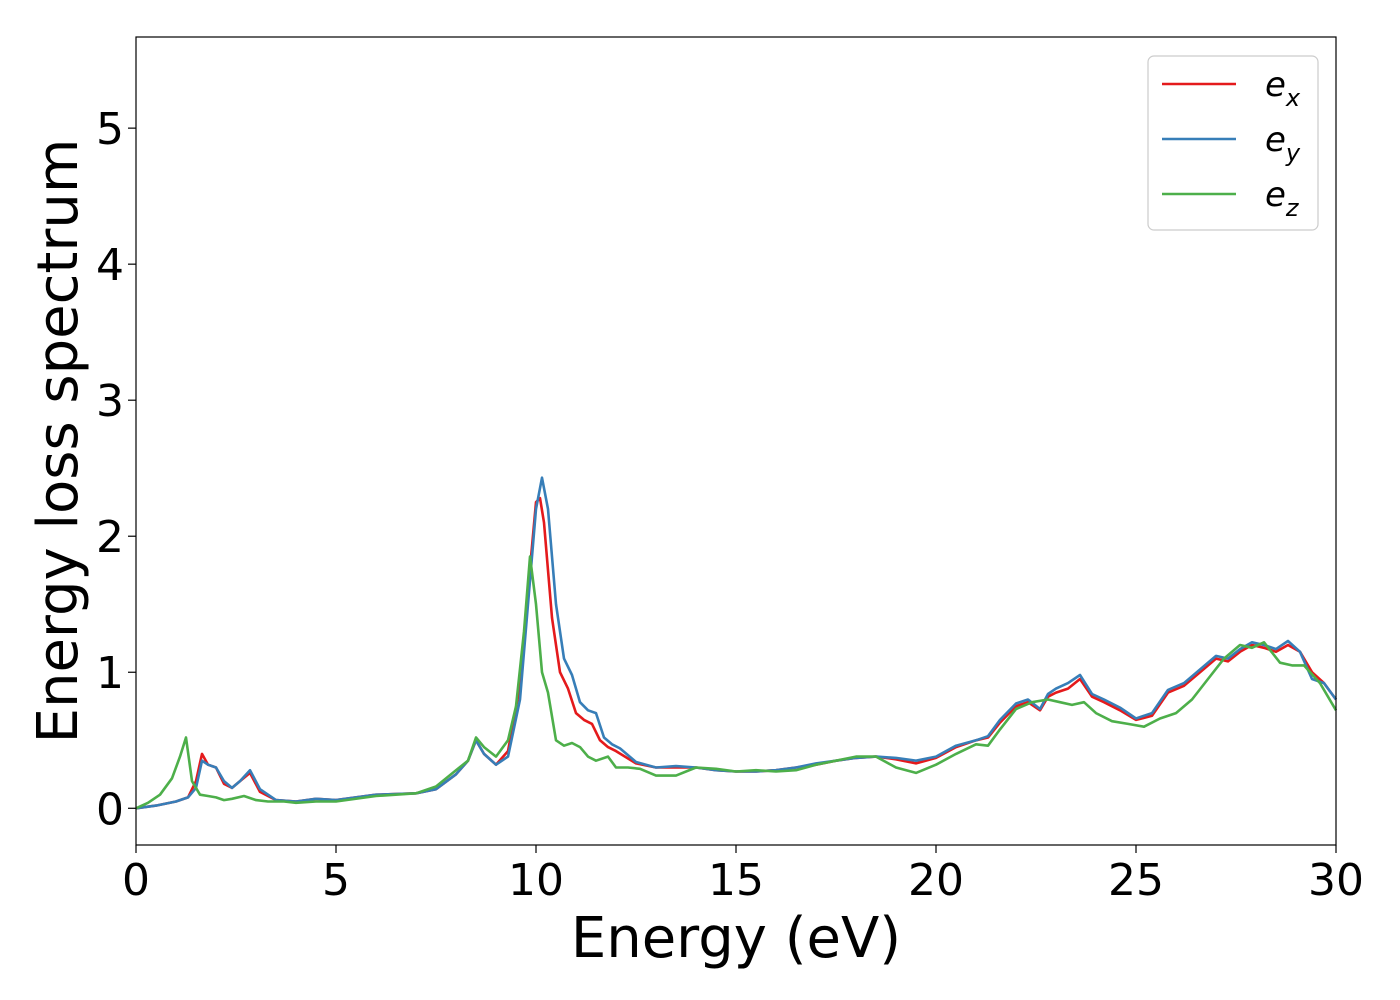 This screenshot has width=1400, height=1000. I want to click on y-tick-label: 4, so click(110, 265).